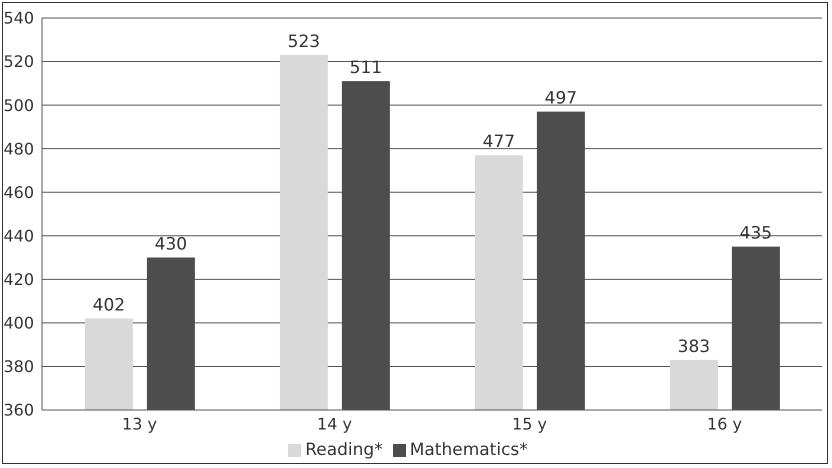 The width and height of the screenshot is (832, 468). Describe the element at coordinates (18, 410) in the screenshot. I see `y-tick-label: 360` at that location.